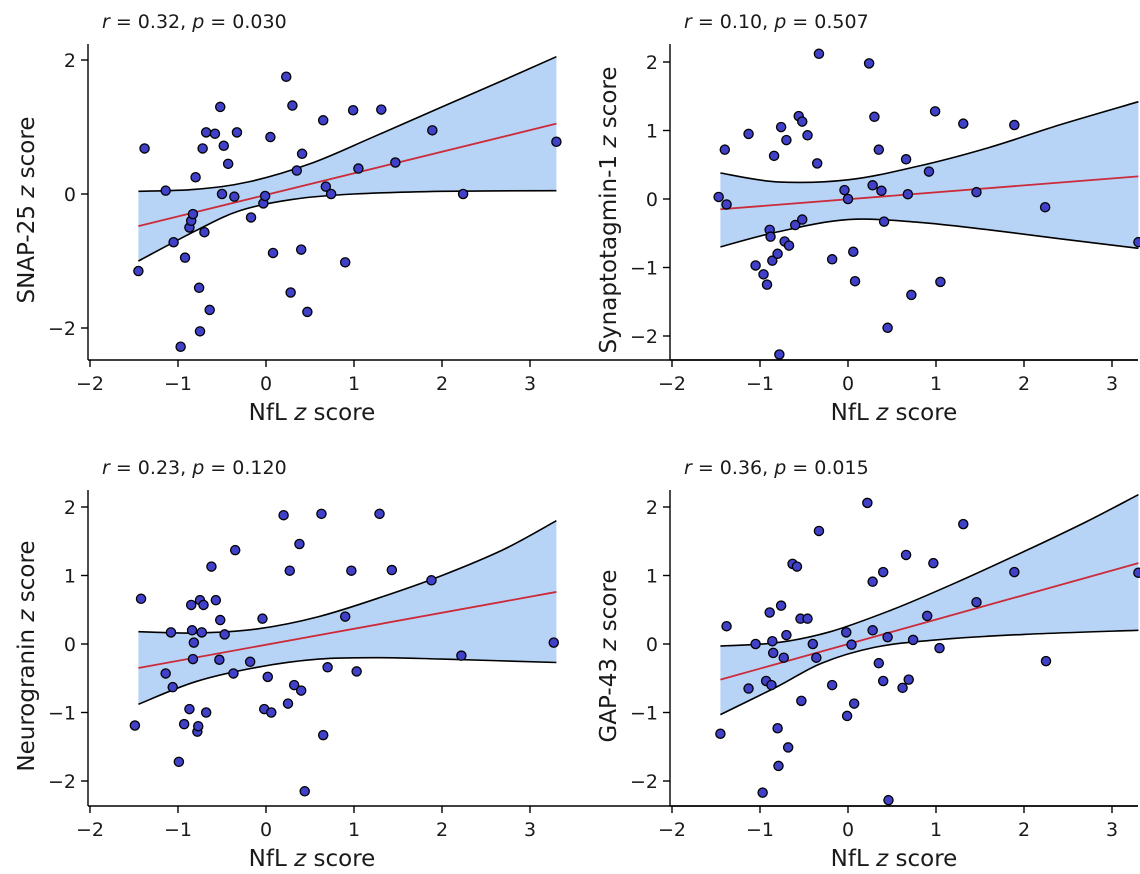 Image resolution: width=1140 pixels, height=874 pixels. I want to click on confidence-upper-line, so click(929, 570).